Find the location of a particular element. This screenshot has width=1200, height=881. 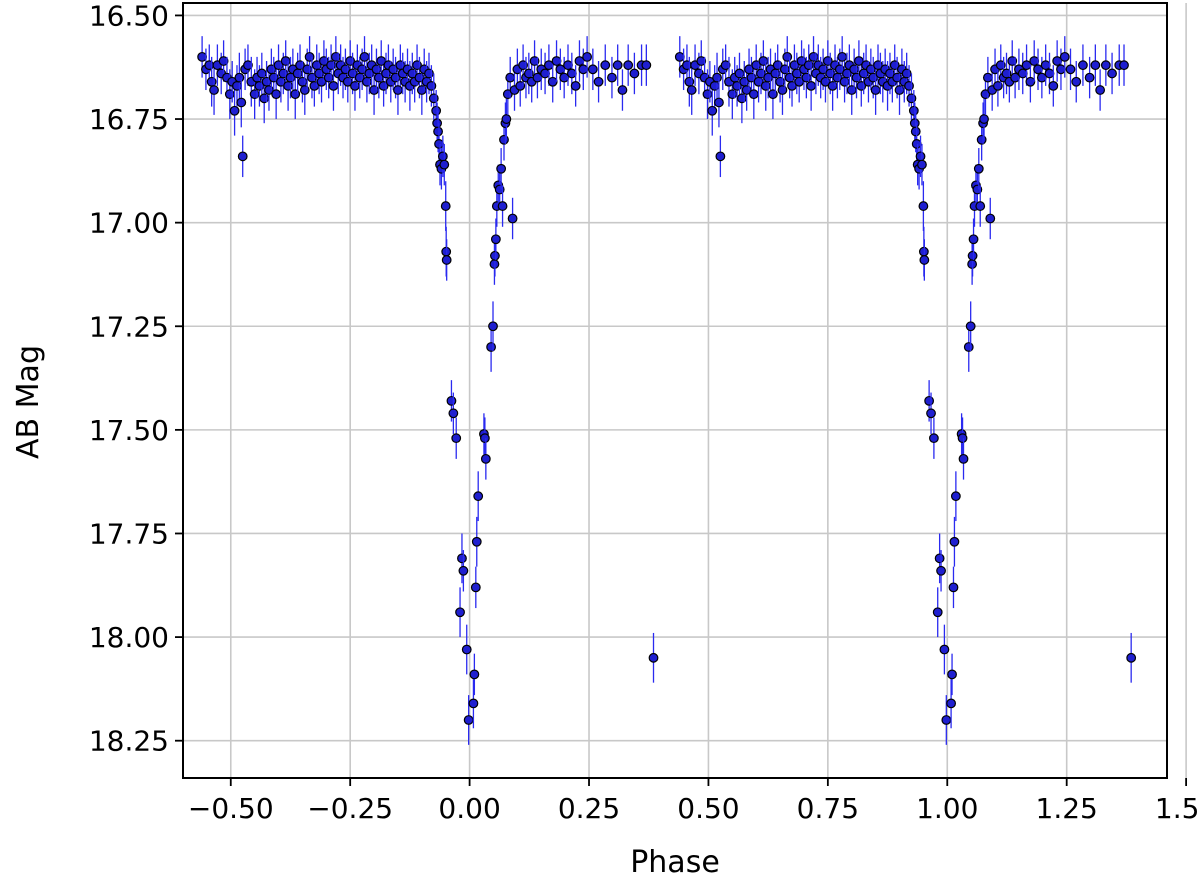

x-axis-label: Phase is located at coordinates (675, 862).